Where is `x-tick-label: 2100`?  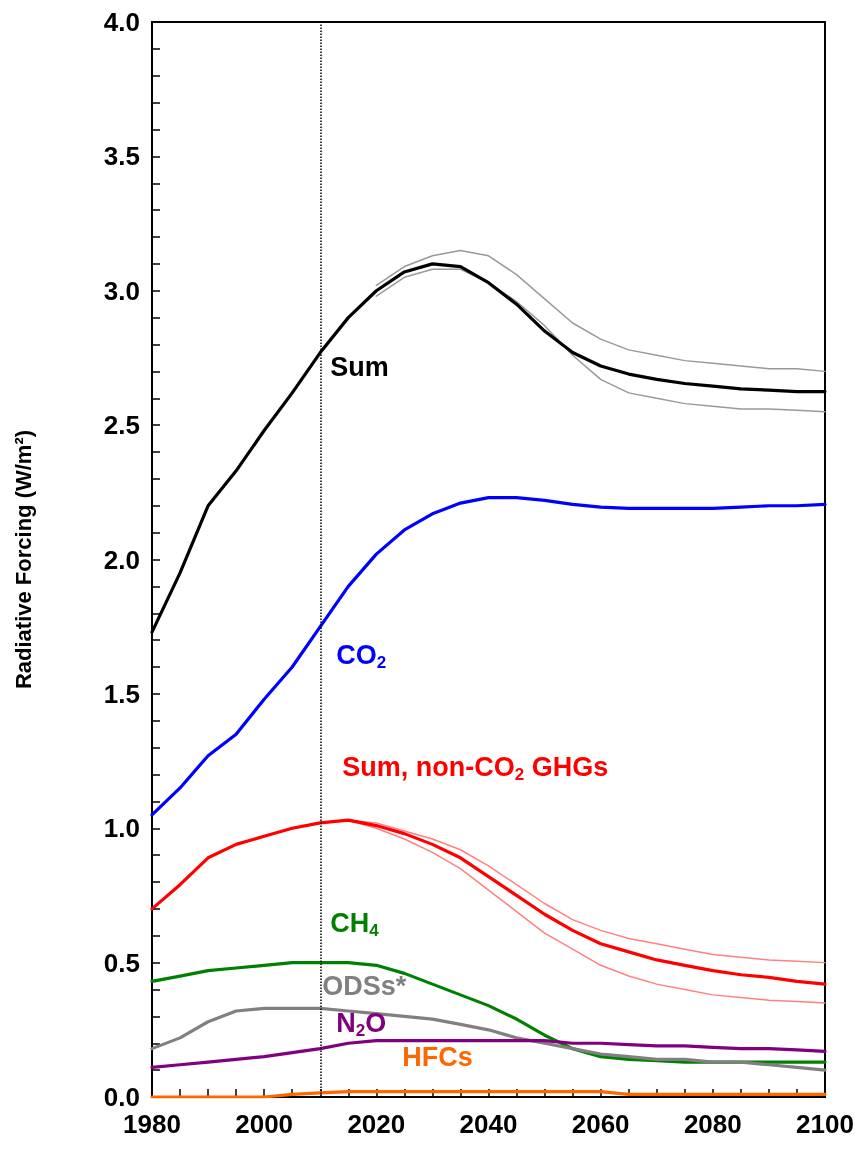 x-tick-label: 2100 is located at coordinates (825, 1124).